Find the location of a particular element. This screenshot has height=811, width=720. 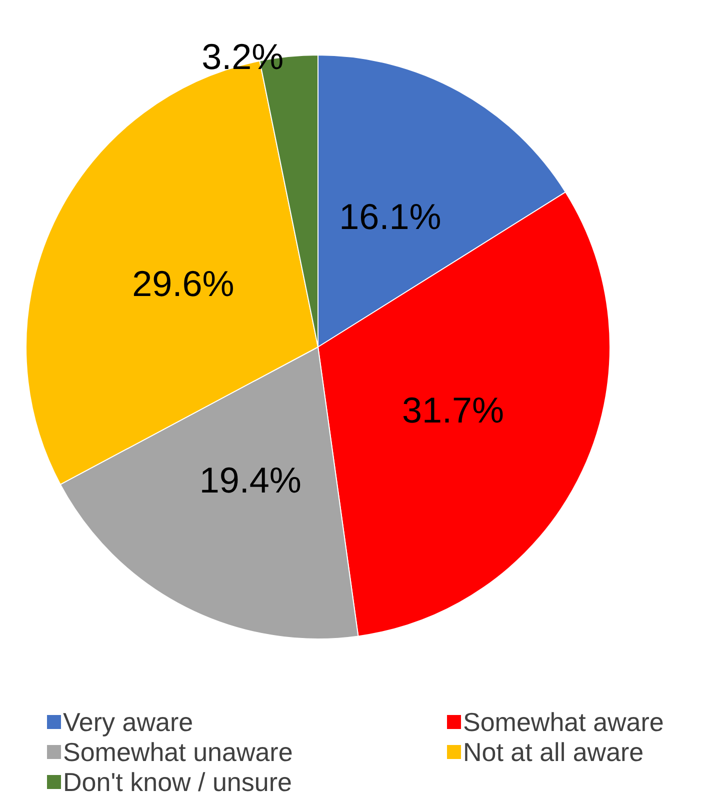

legend-label: Not at all aware is located at coordinates (553, 752).